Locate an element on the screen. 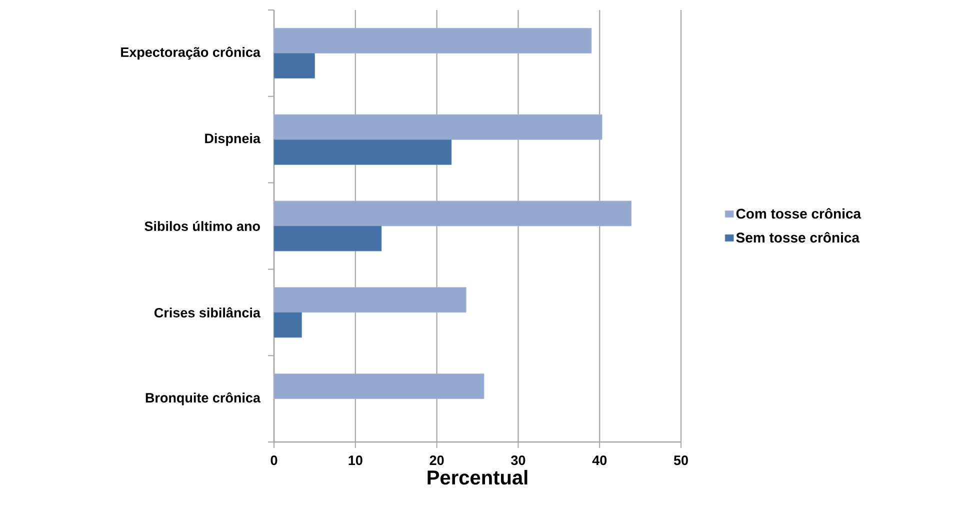 The height and width of the screenshot is (530, 962). y-tick-label: Expectoração crônica is located at coordinates (191, 53).